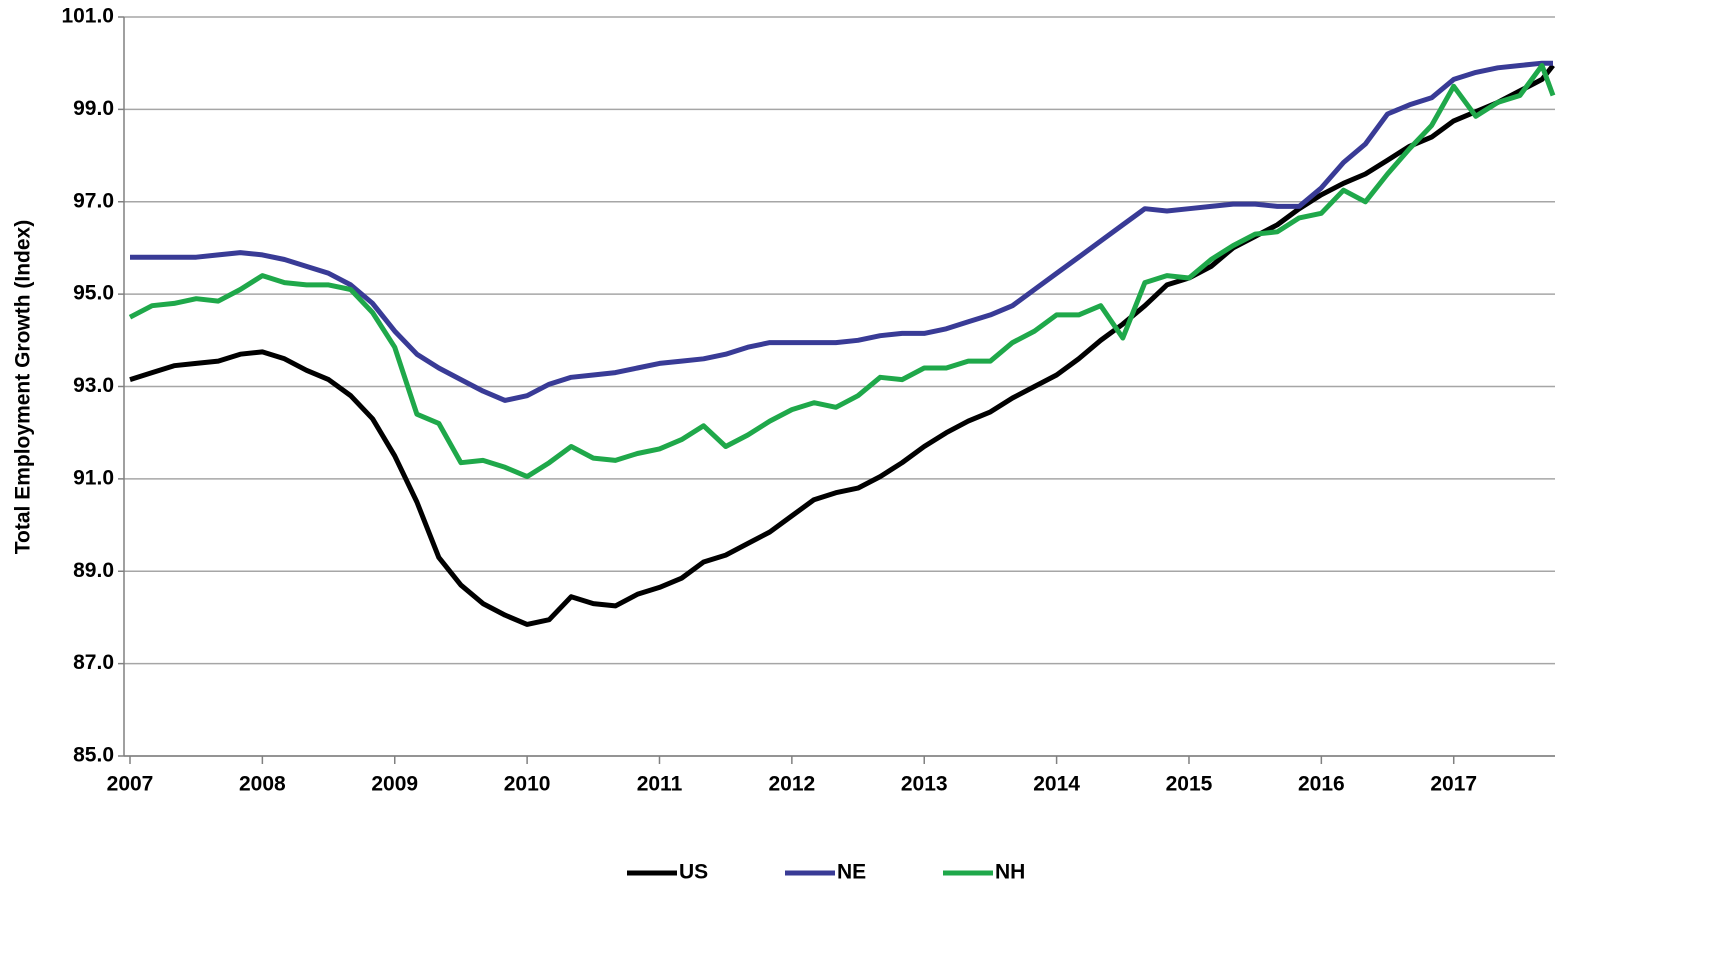 Image resolution: width=1725 pixels, height=975 pixels. Describe the element at coordinates (87, 16) in the screenshot. I see `y-tick-label: 101.0` at that location.